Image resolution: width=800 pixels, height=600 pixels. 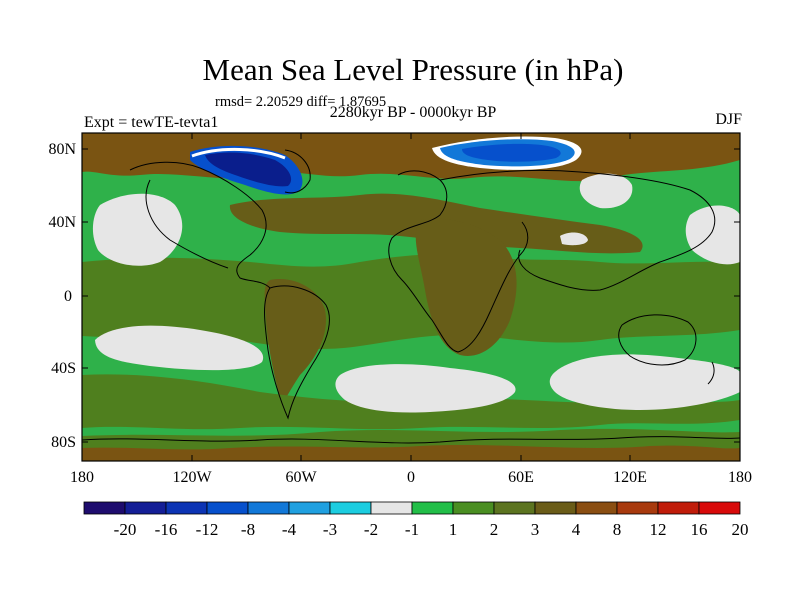 What do you see at coordinates (657, 340) in the screenshot?
I see `australia-coast` at bounding box center [657, 340].